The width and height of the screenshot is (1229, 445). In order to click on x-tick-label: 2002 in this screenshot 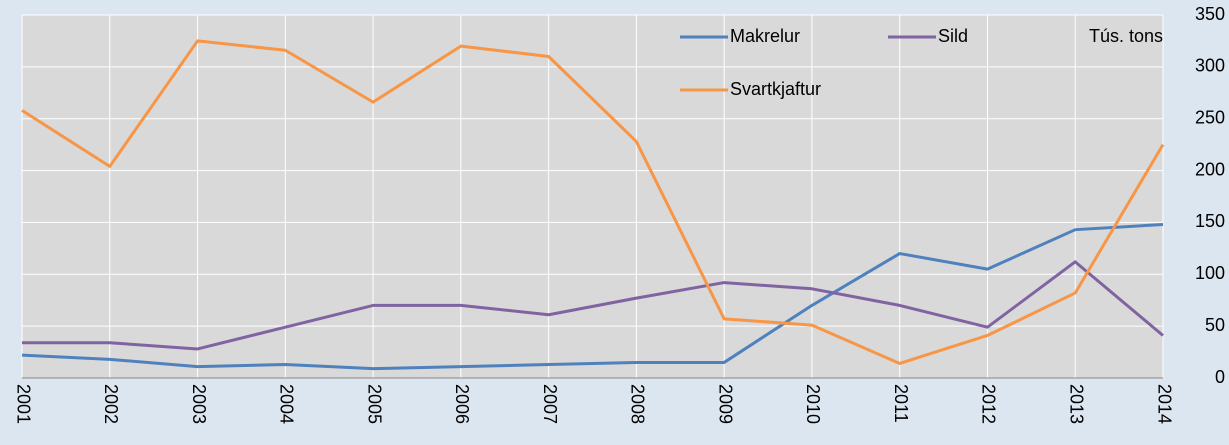, I will do `click(111, 404)`.